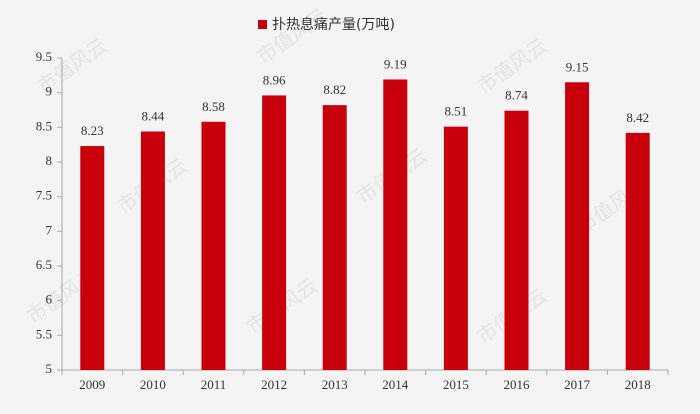 This screenshot has height=414, width=700. What do you see at coordinates (395, 63) in the screenshot?
I see `data-label: 9.19` at bounding box center [395, 63].